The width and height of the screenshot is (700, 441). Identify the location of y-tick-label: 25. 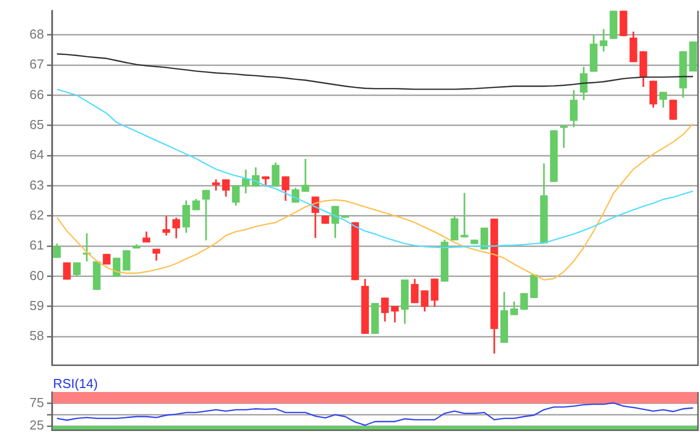
(37, 425).